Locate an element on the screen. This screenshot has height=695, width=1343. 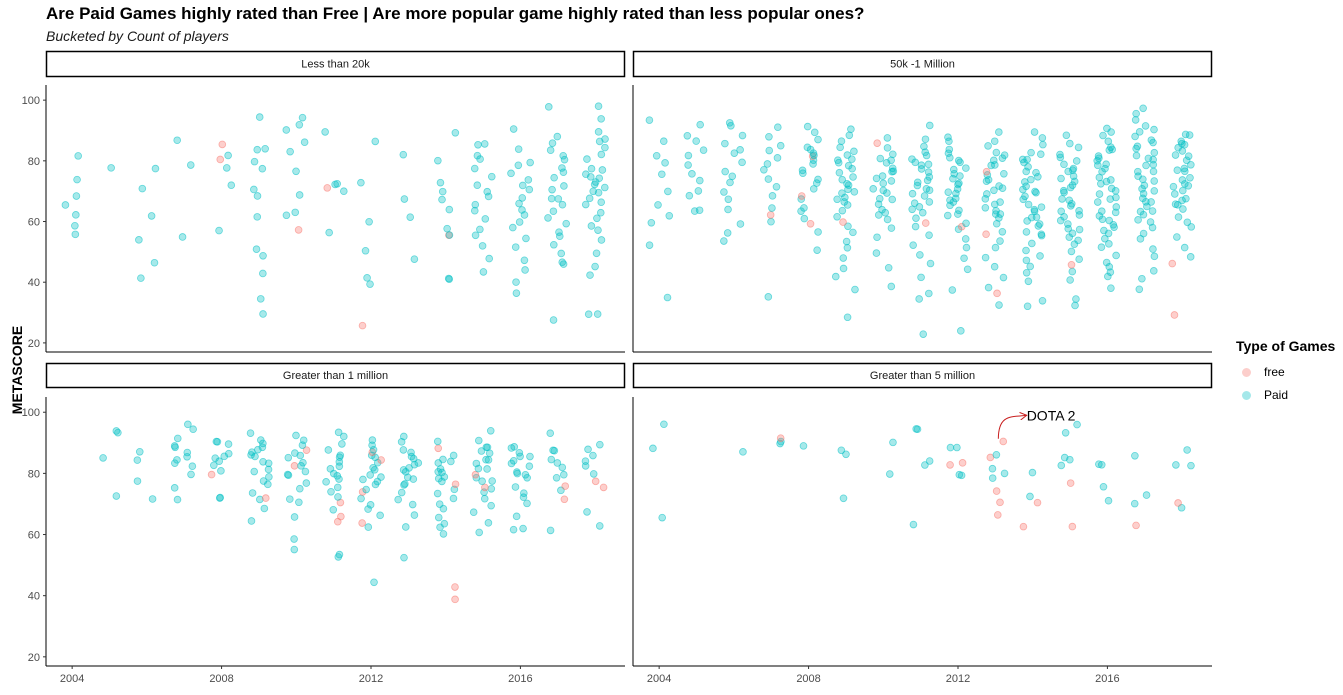
y-tick-label-2-20: 20 is located at coordinates (34, 658).